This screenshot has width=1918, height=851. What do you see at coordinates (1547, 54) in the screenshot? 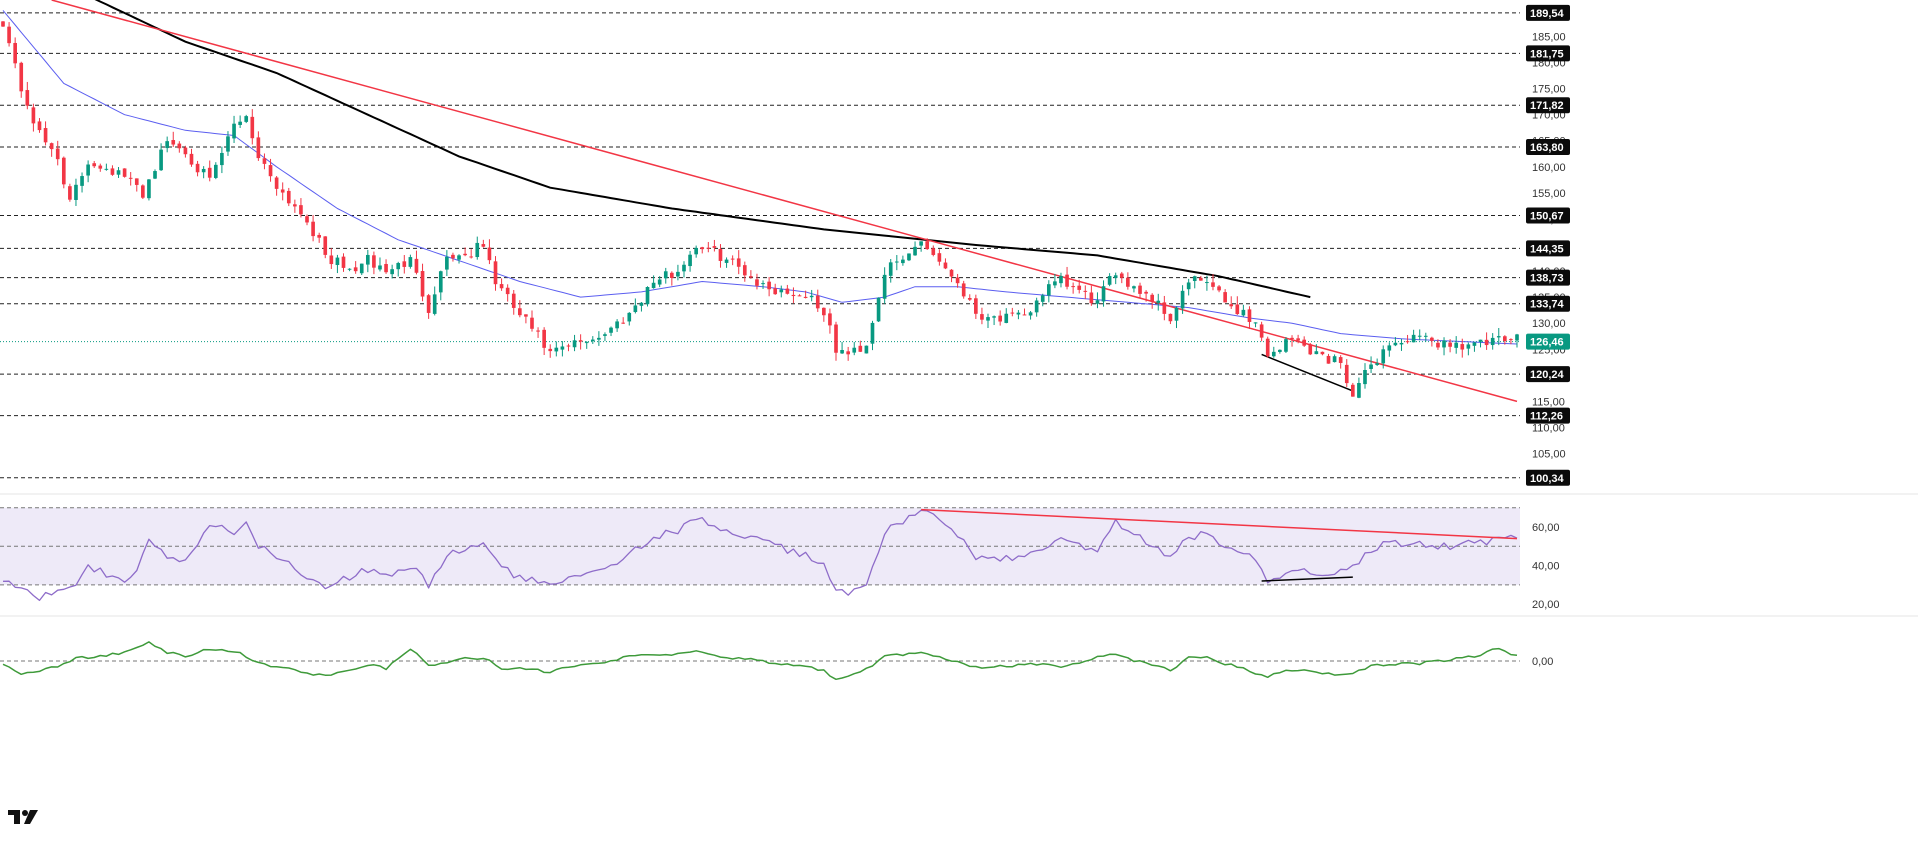
I see `level-tag: 181,75` at bounding box center [1547, 54].